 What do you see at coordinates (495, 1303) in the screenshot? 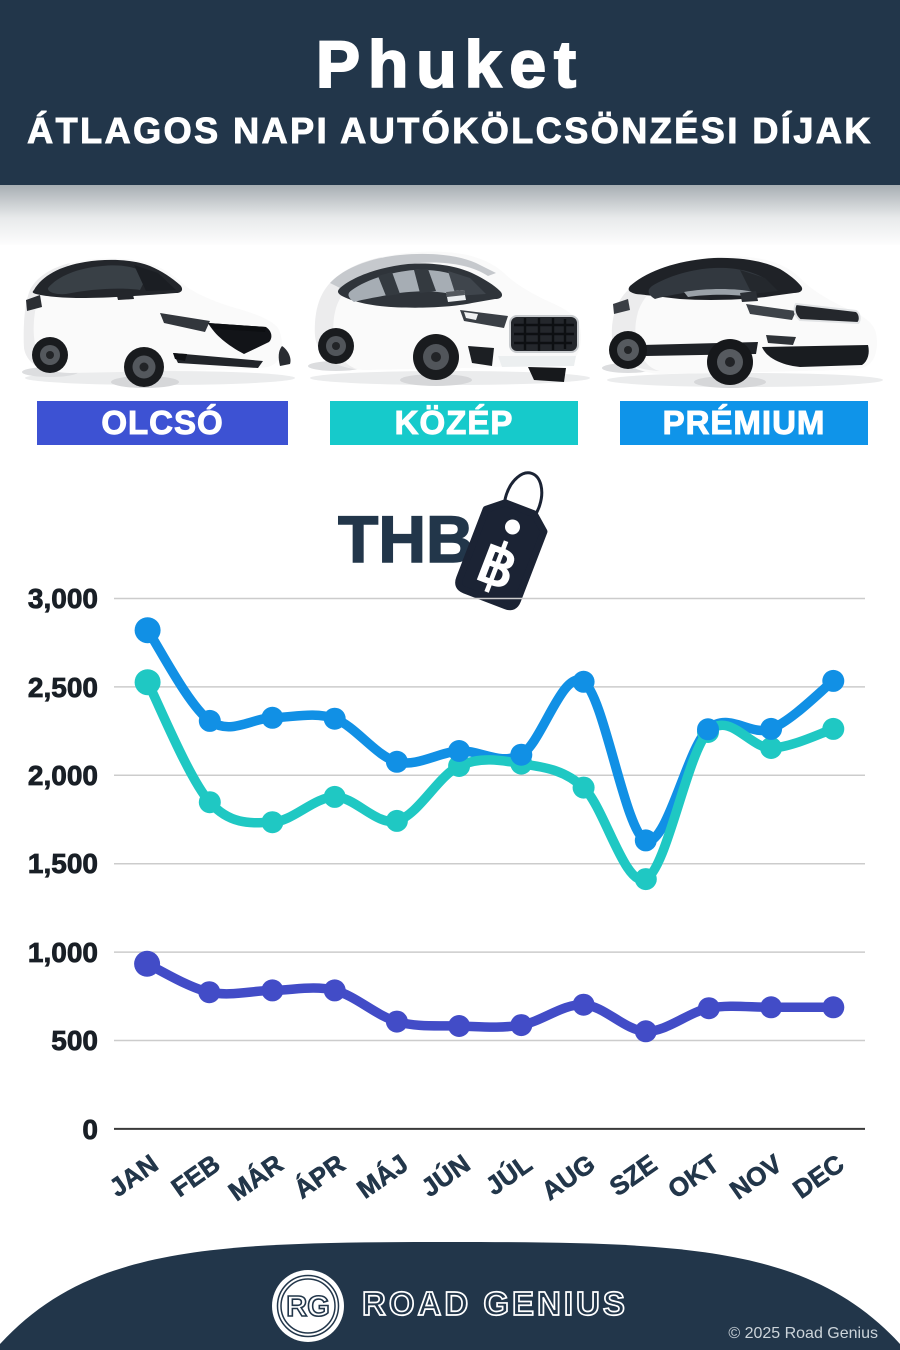
I see `svg-text: ROAD GENIUS` at bounding box center [495, 1303].